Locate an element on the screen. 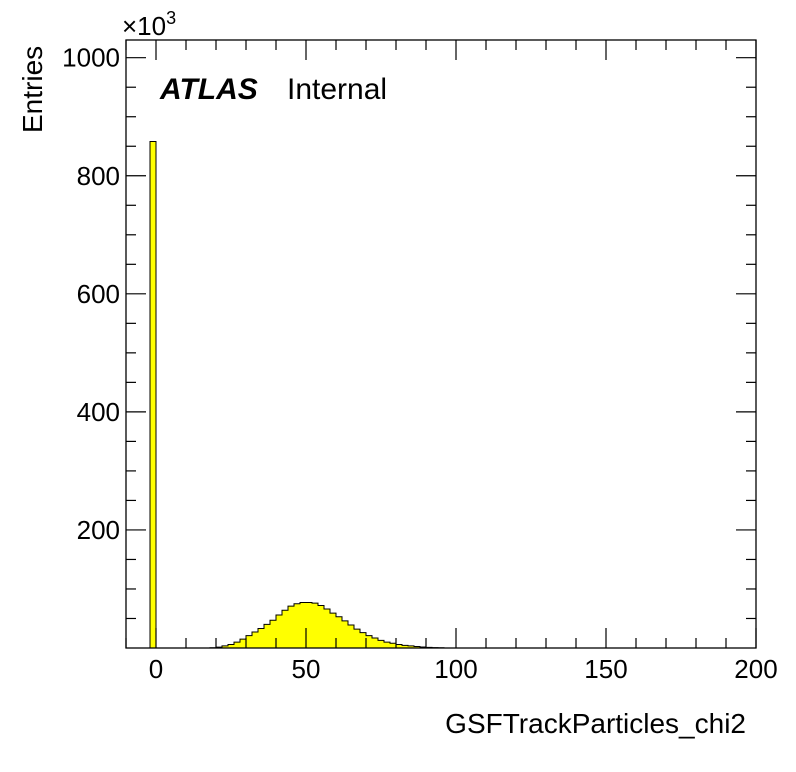 Image resolution: width=796 pixels, height=772 pixels. y-tick-label: 400 is located at coordinates (98, 412).